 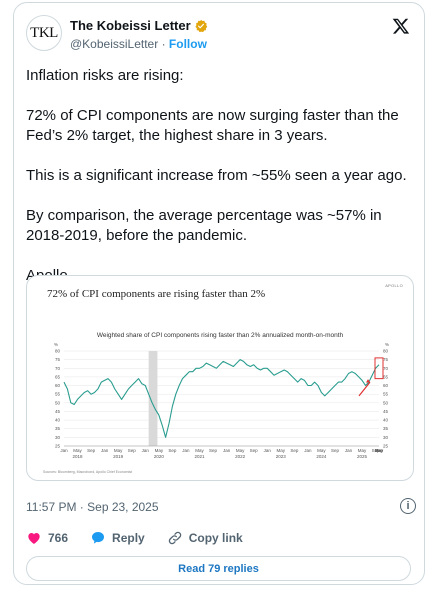 I want to click on link-icon, so click(x=174, y=538).